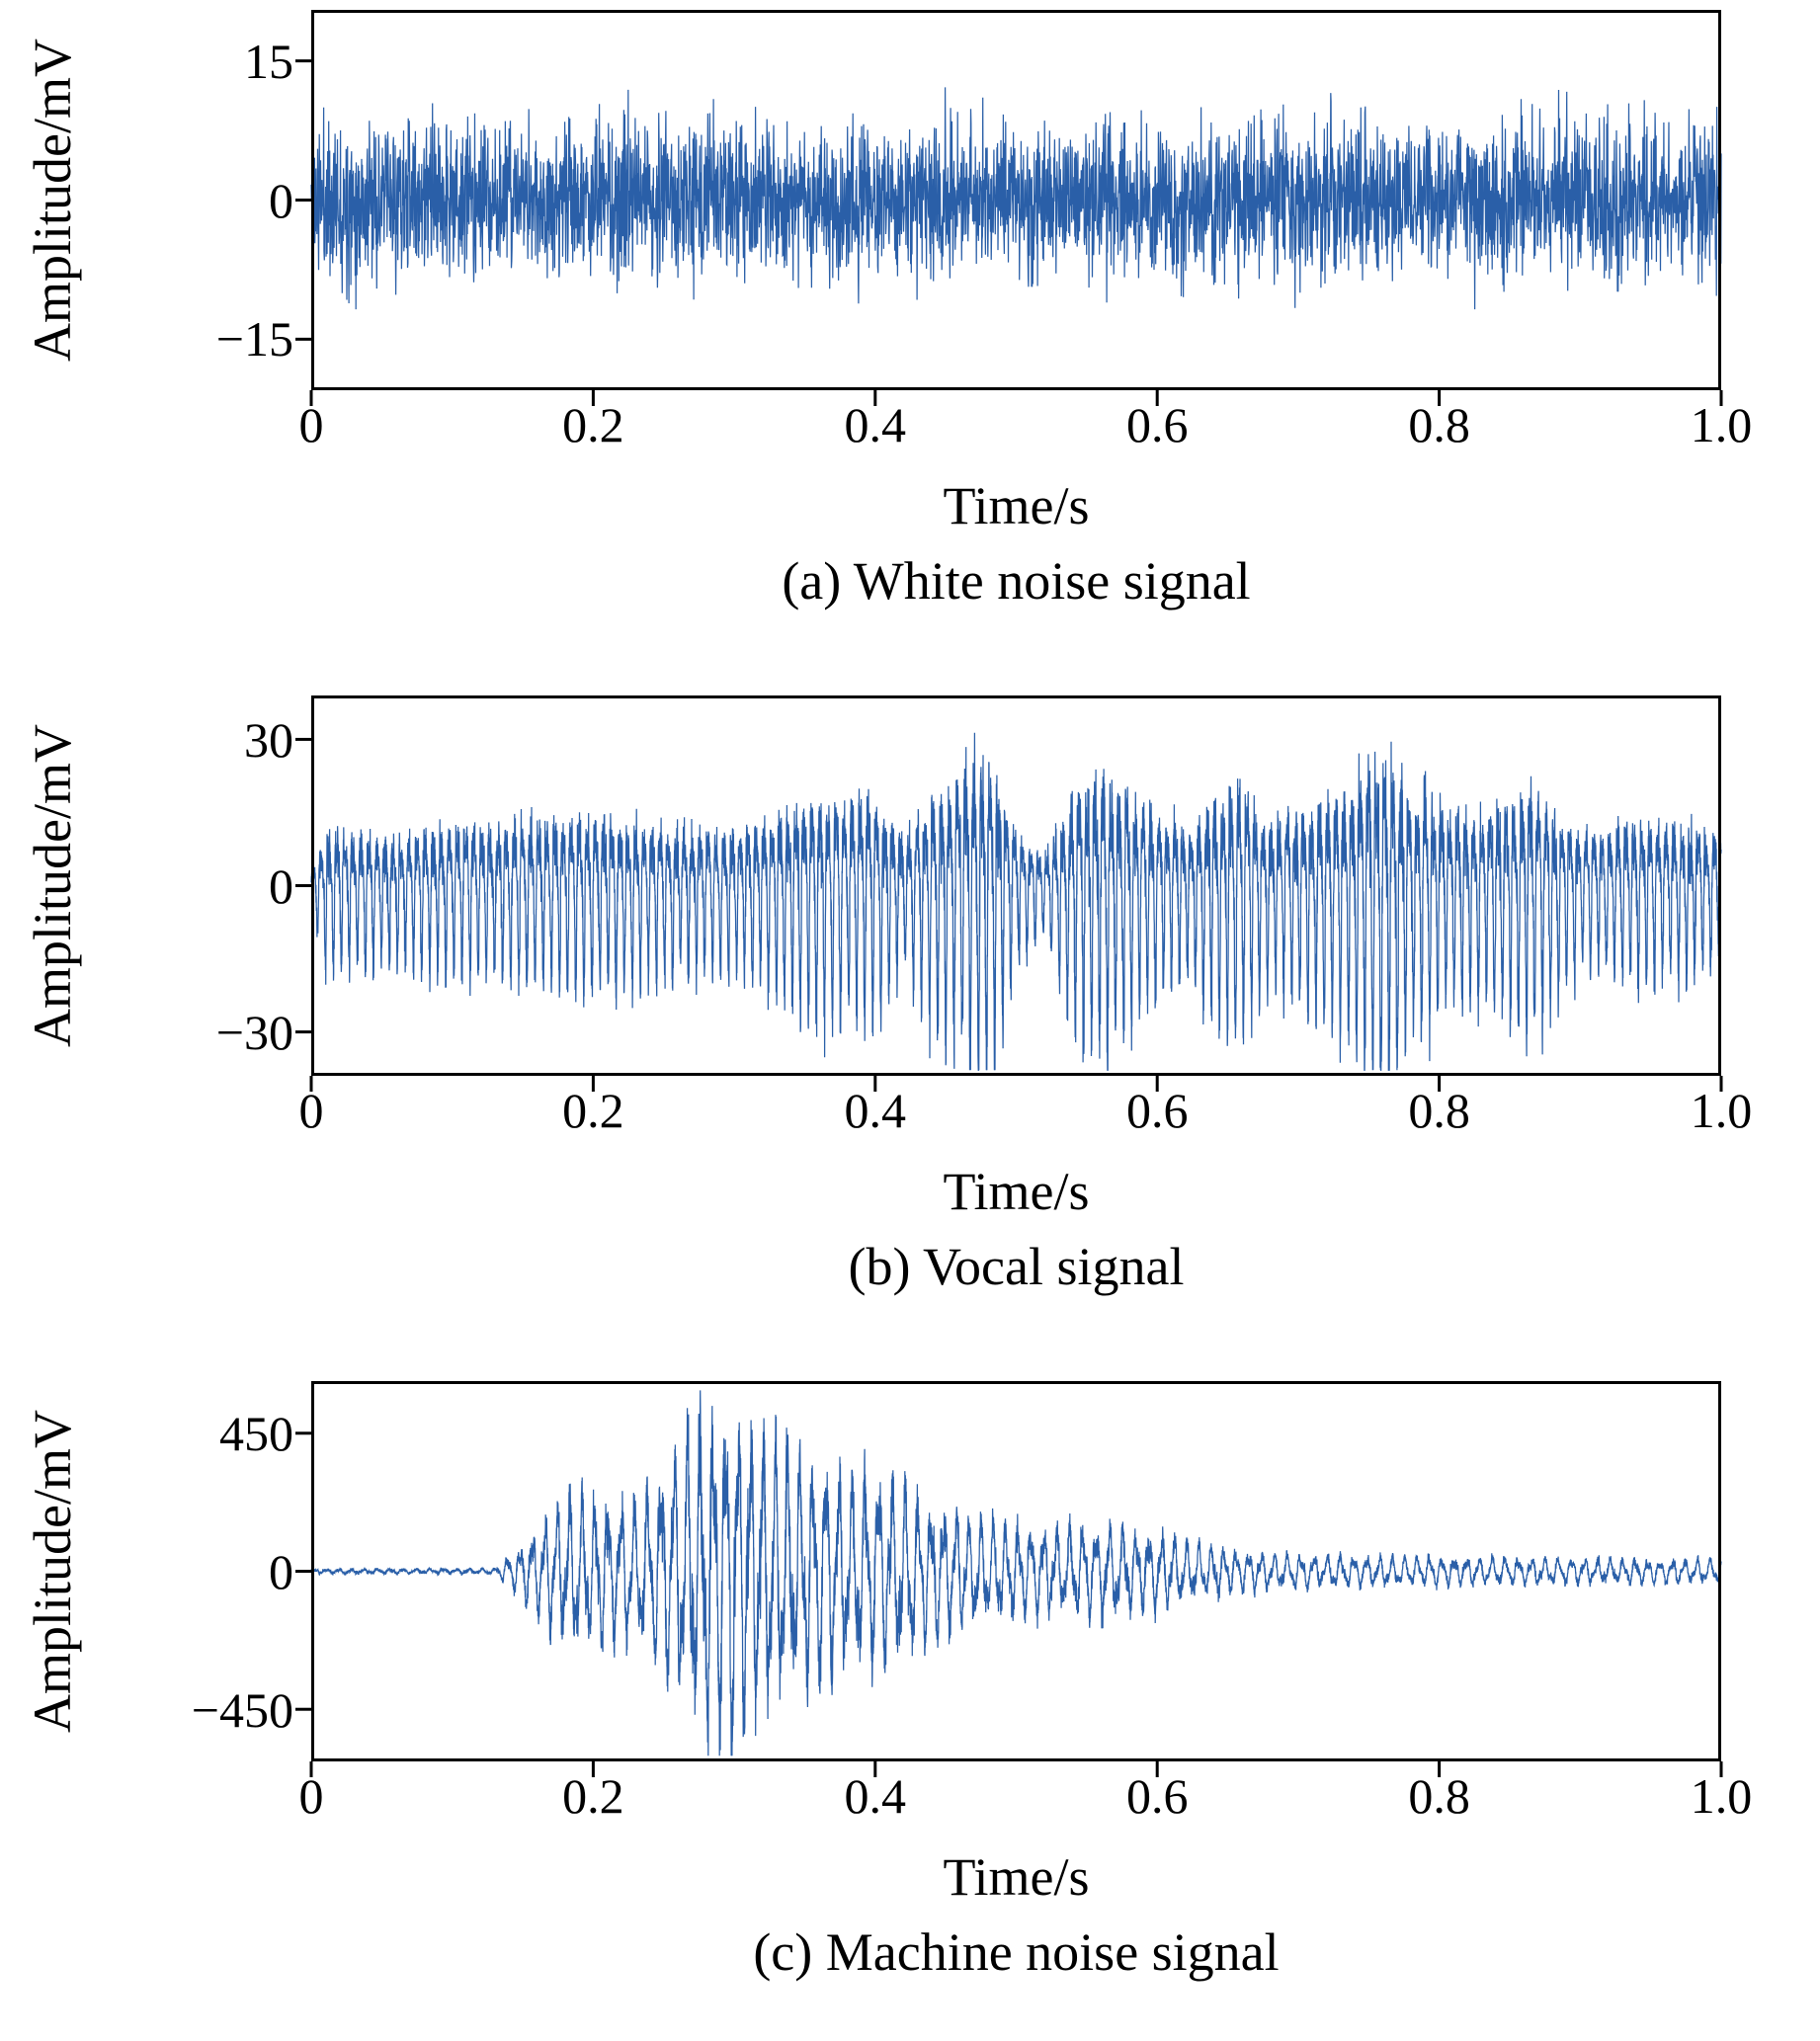 The height and width of the screenshot is (2041, 1820). Describe the element at coordinates (52, 886) in the screenshot. I see `y-axis-label-b: Amplitude/mV` at that location.